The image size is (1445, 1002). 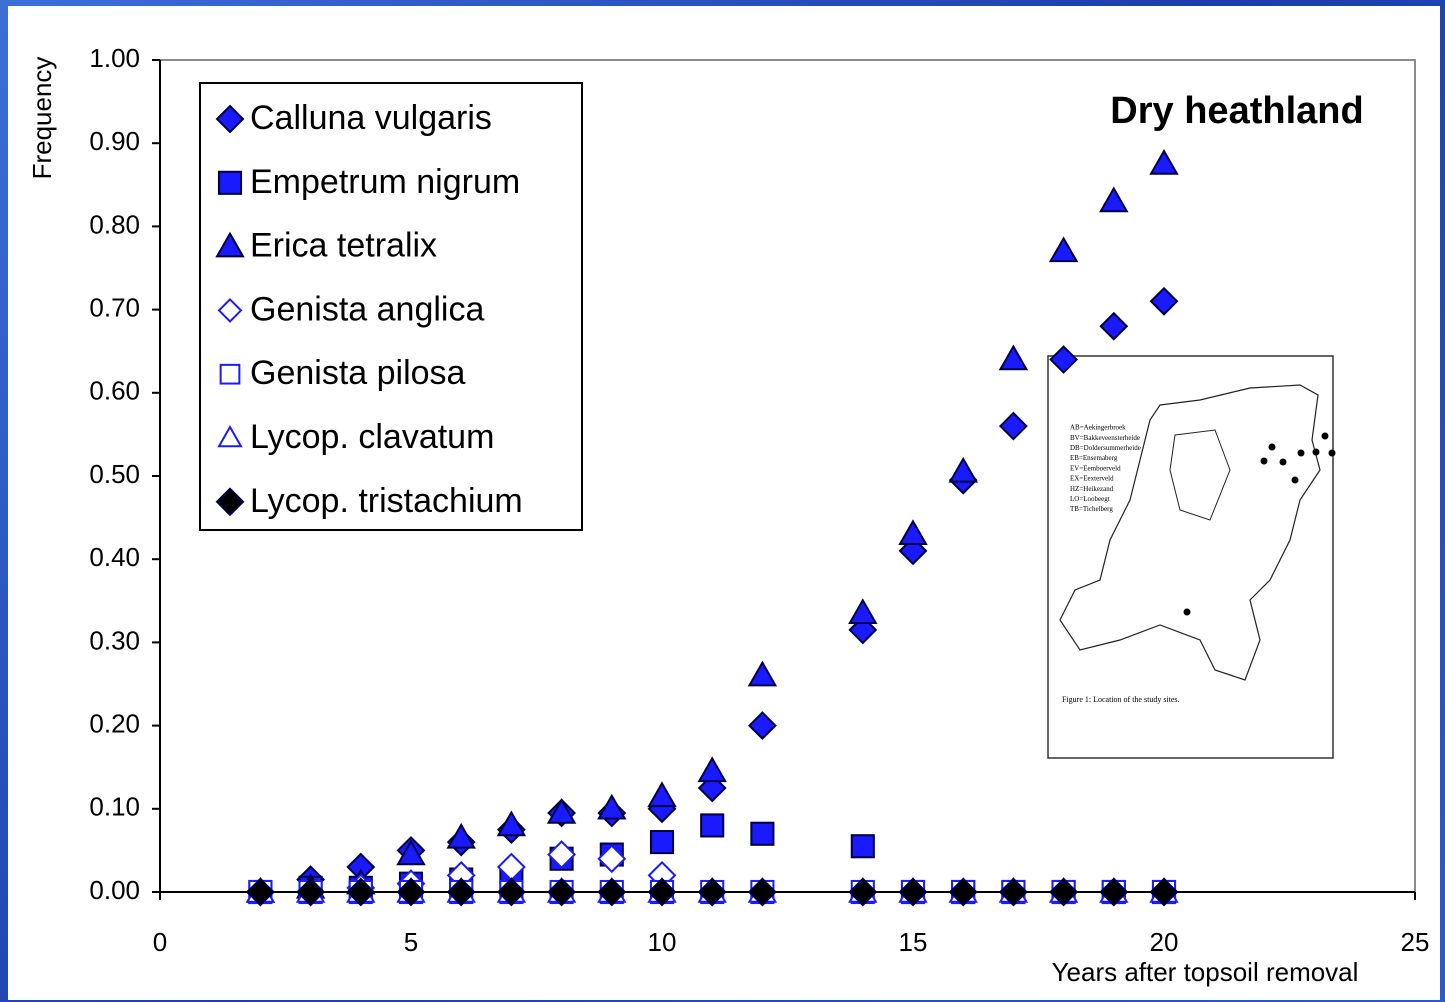 What do you see at coordinates (114, 224) in the screenshot?
I see `y-tick-label: 0.80` at bounding box center [114, 224].